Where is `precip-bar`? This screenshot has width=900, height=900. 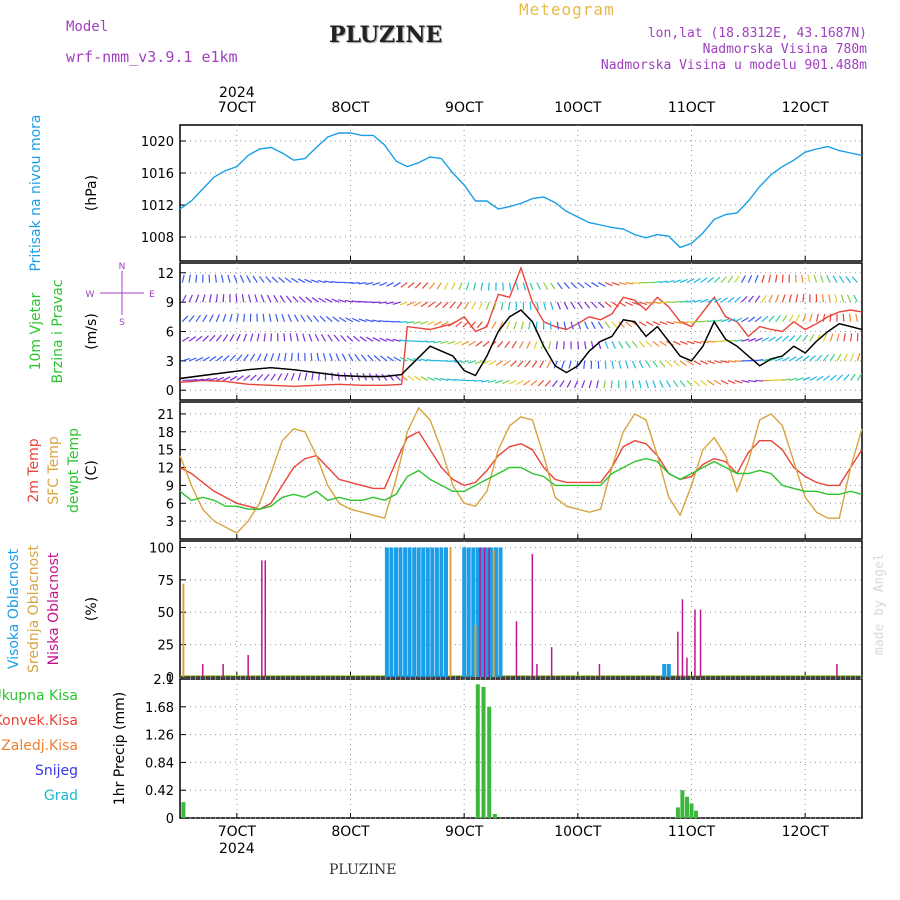 precip-bar is located at coordinates (183, 810).